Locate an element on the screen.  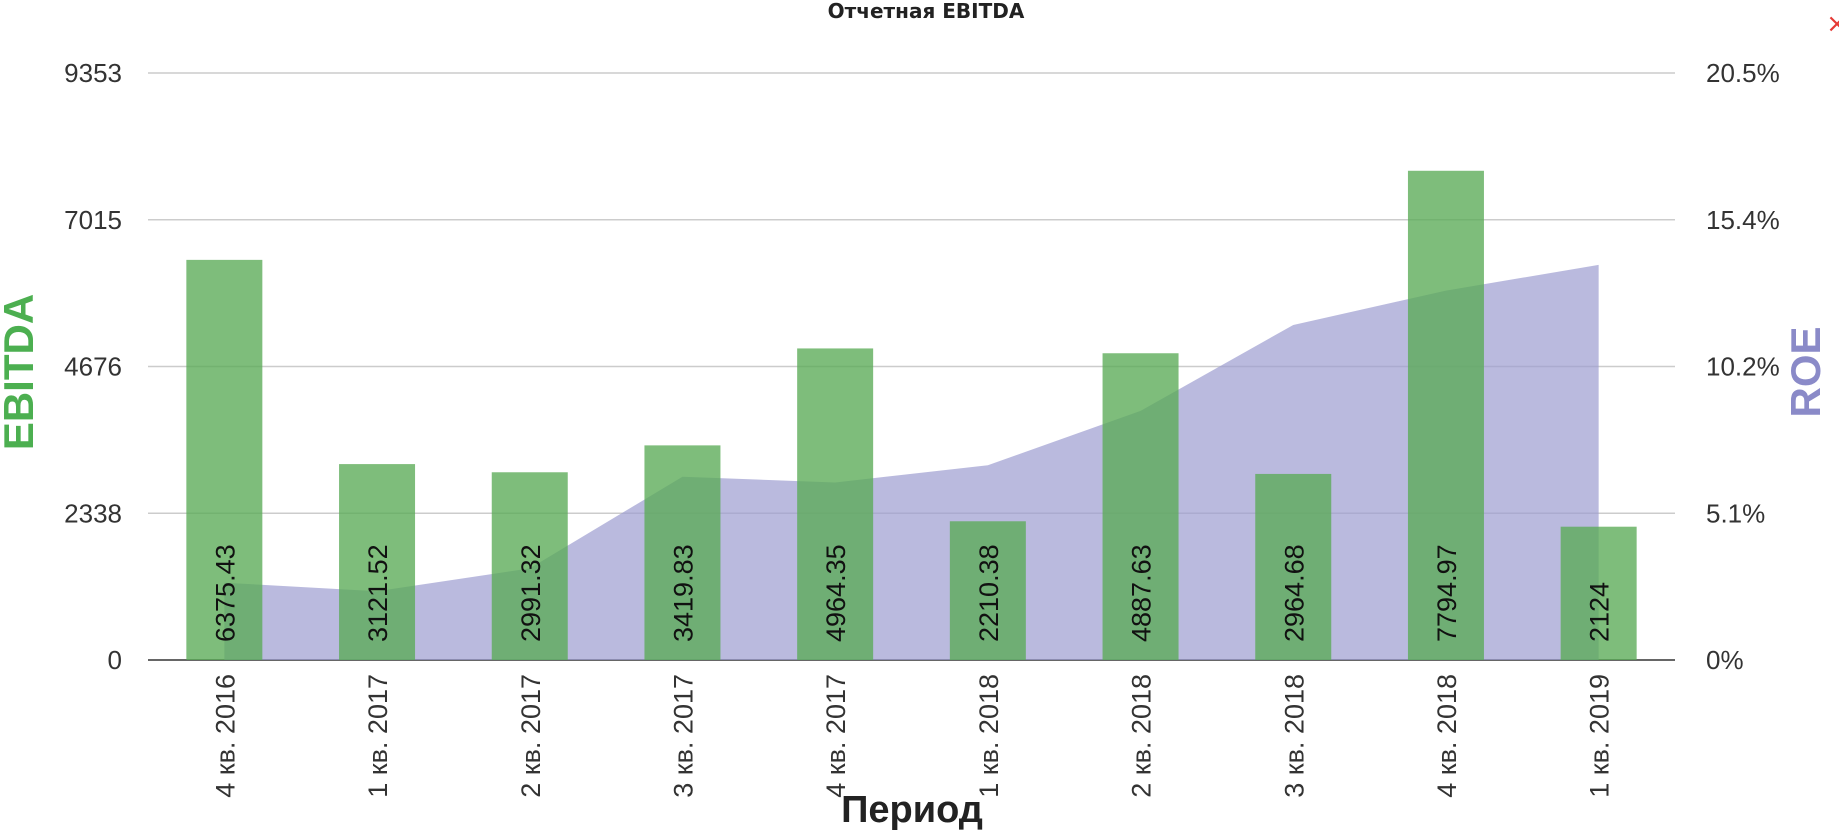
left-tick-label: 7015 is located at coordinates (93, 220).